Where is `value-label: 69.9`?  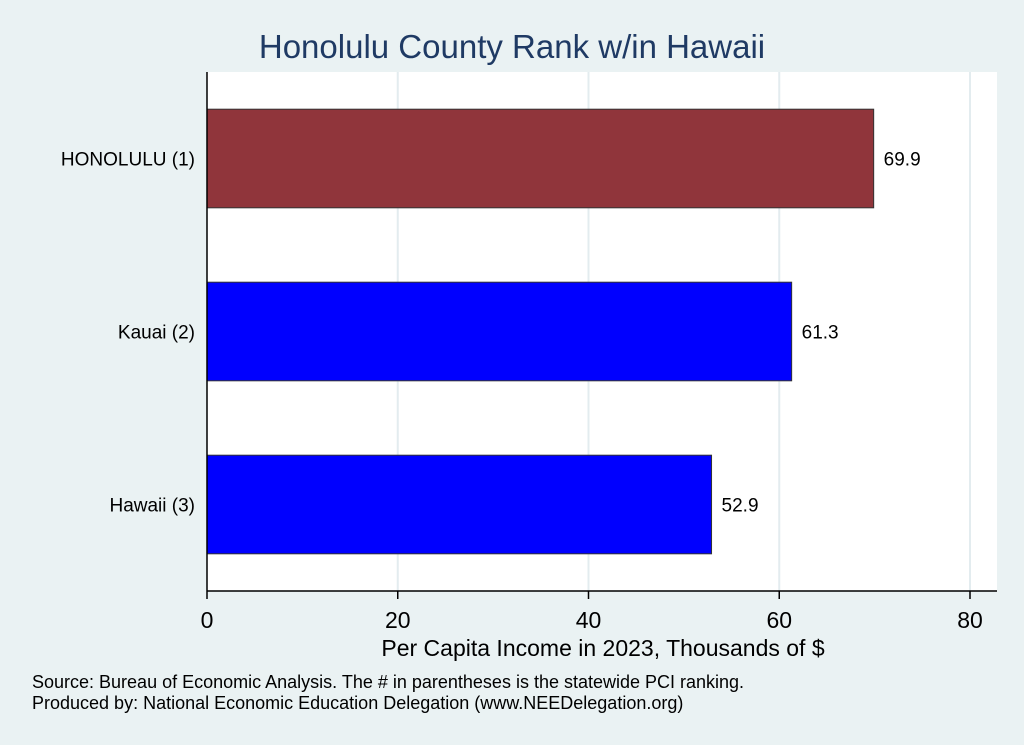 value-label: 69.9 is located at coordinates (902, 160).